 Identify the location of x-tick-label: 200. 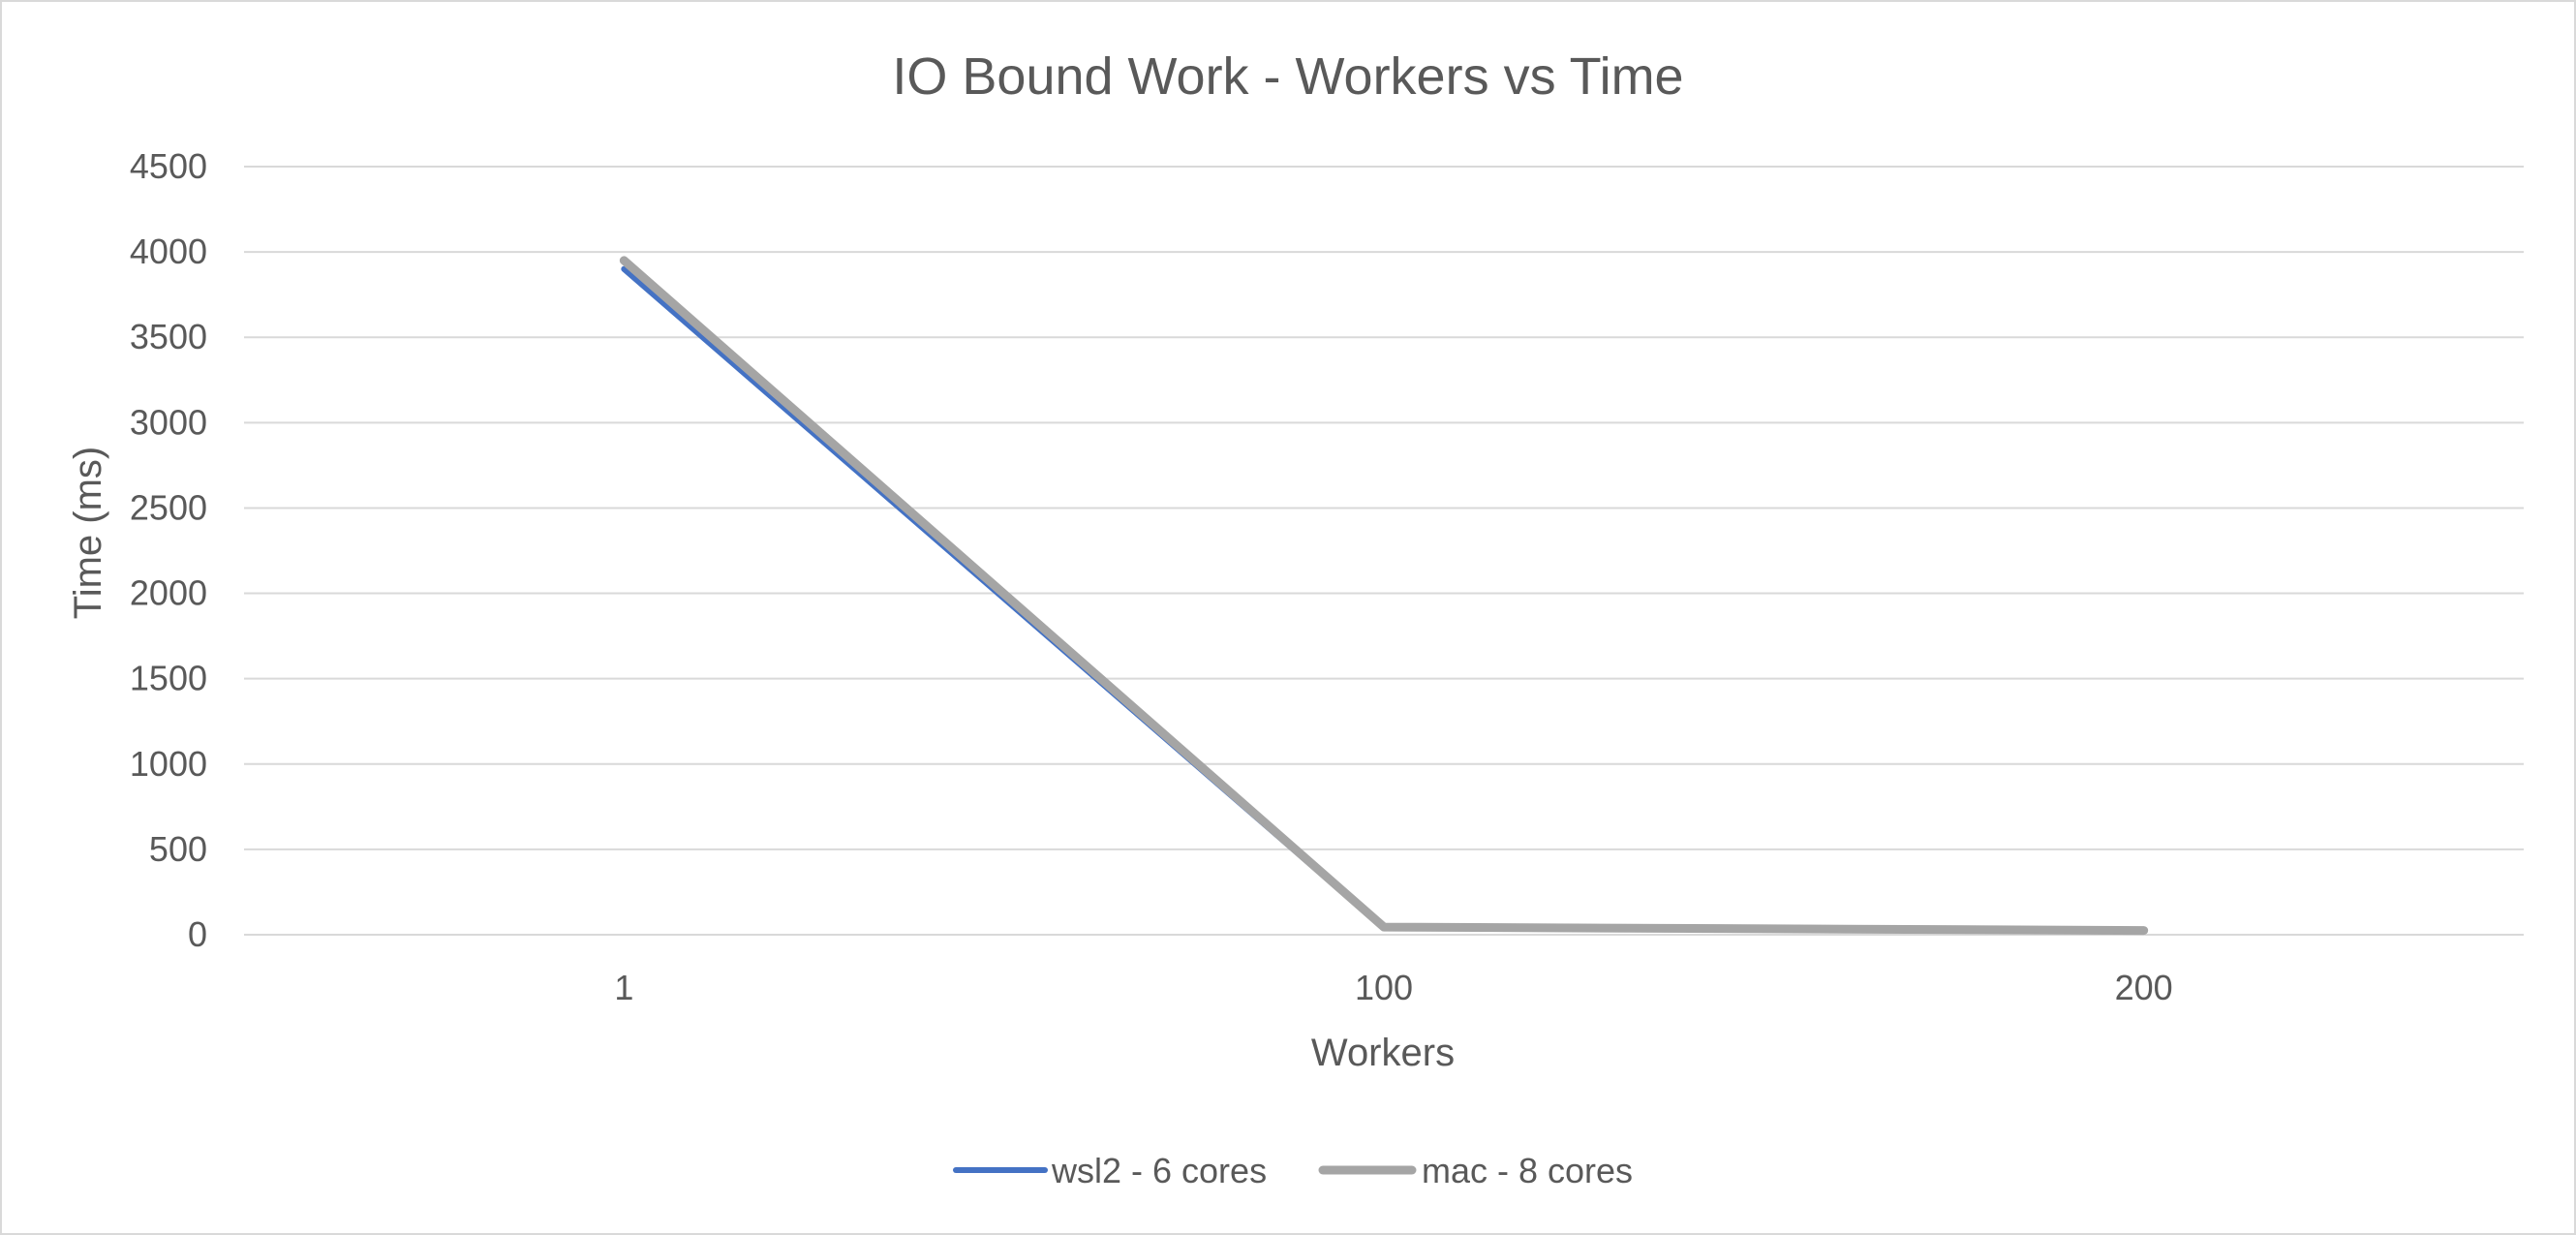
(2144, 988).